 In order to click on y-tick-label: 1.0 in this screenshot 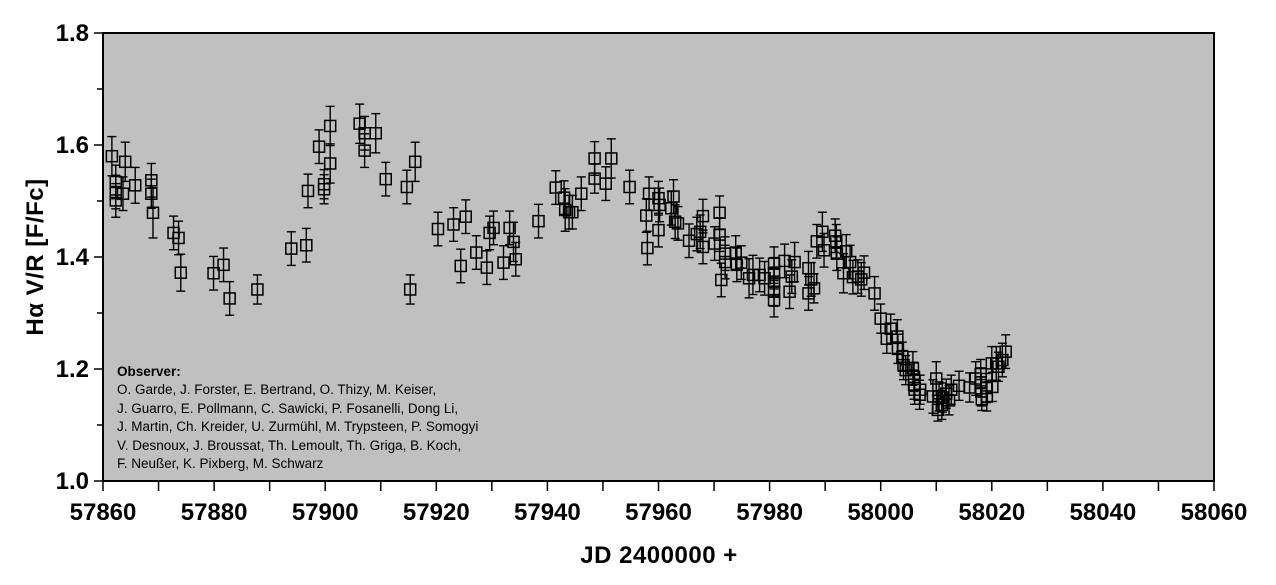, I will do `click(72, 481)`.